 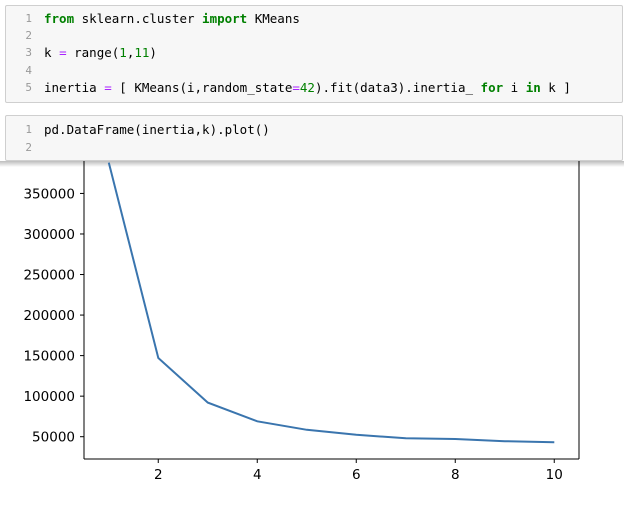 What do you see at coordinates (492, 87) in the screenshot?
I see `code-token: for` at bounding box center [492, 87].